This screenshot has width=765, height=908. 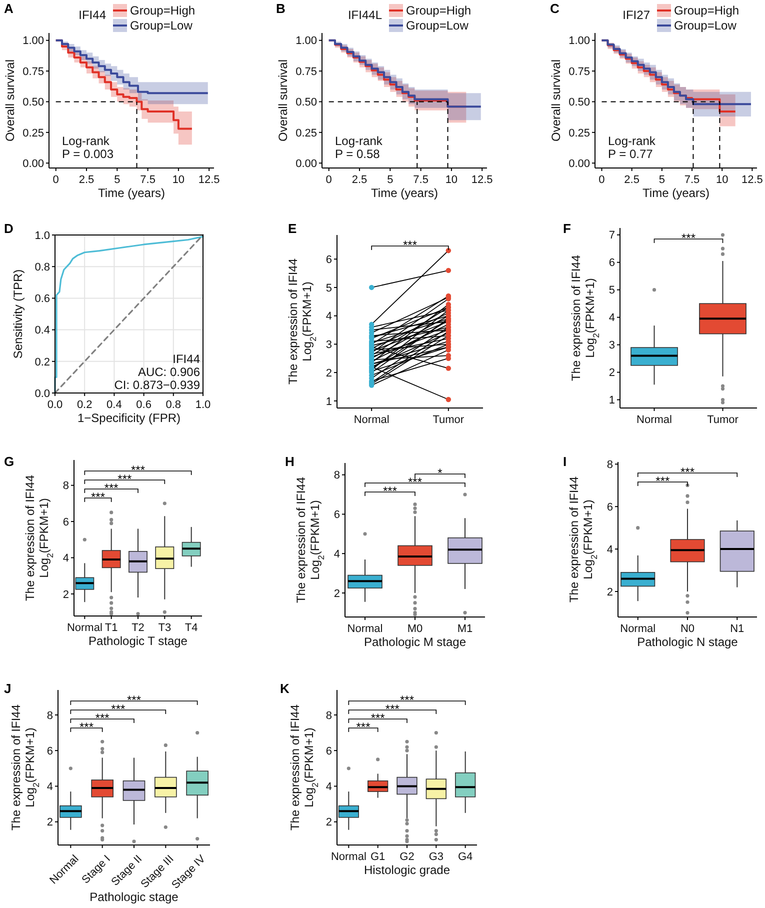 What do you see at coordinates (465, 629) in the screenshot?
I see `x-tick-label: M1` at bounding box center [465, 629].